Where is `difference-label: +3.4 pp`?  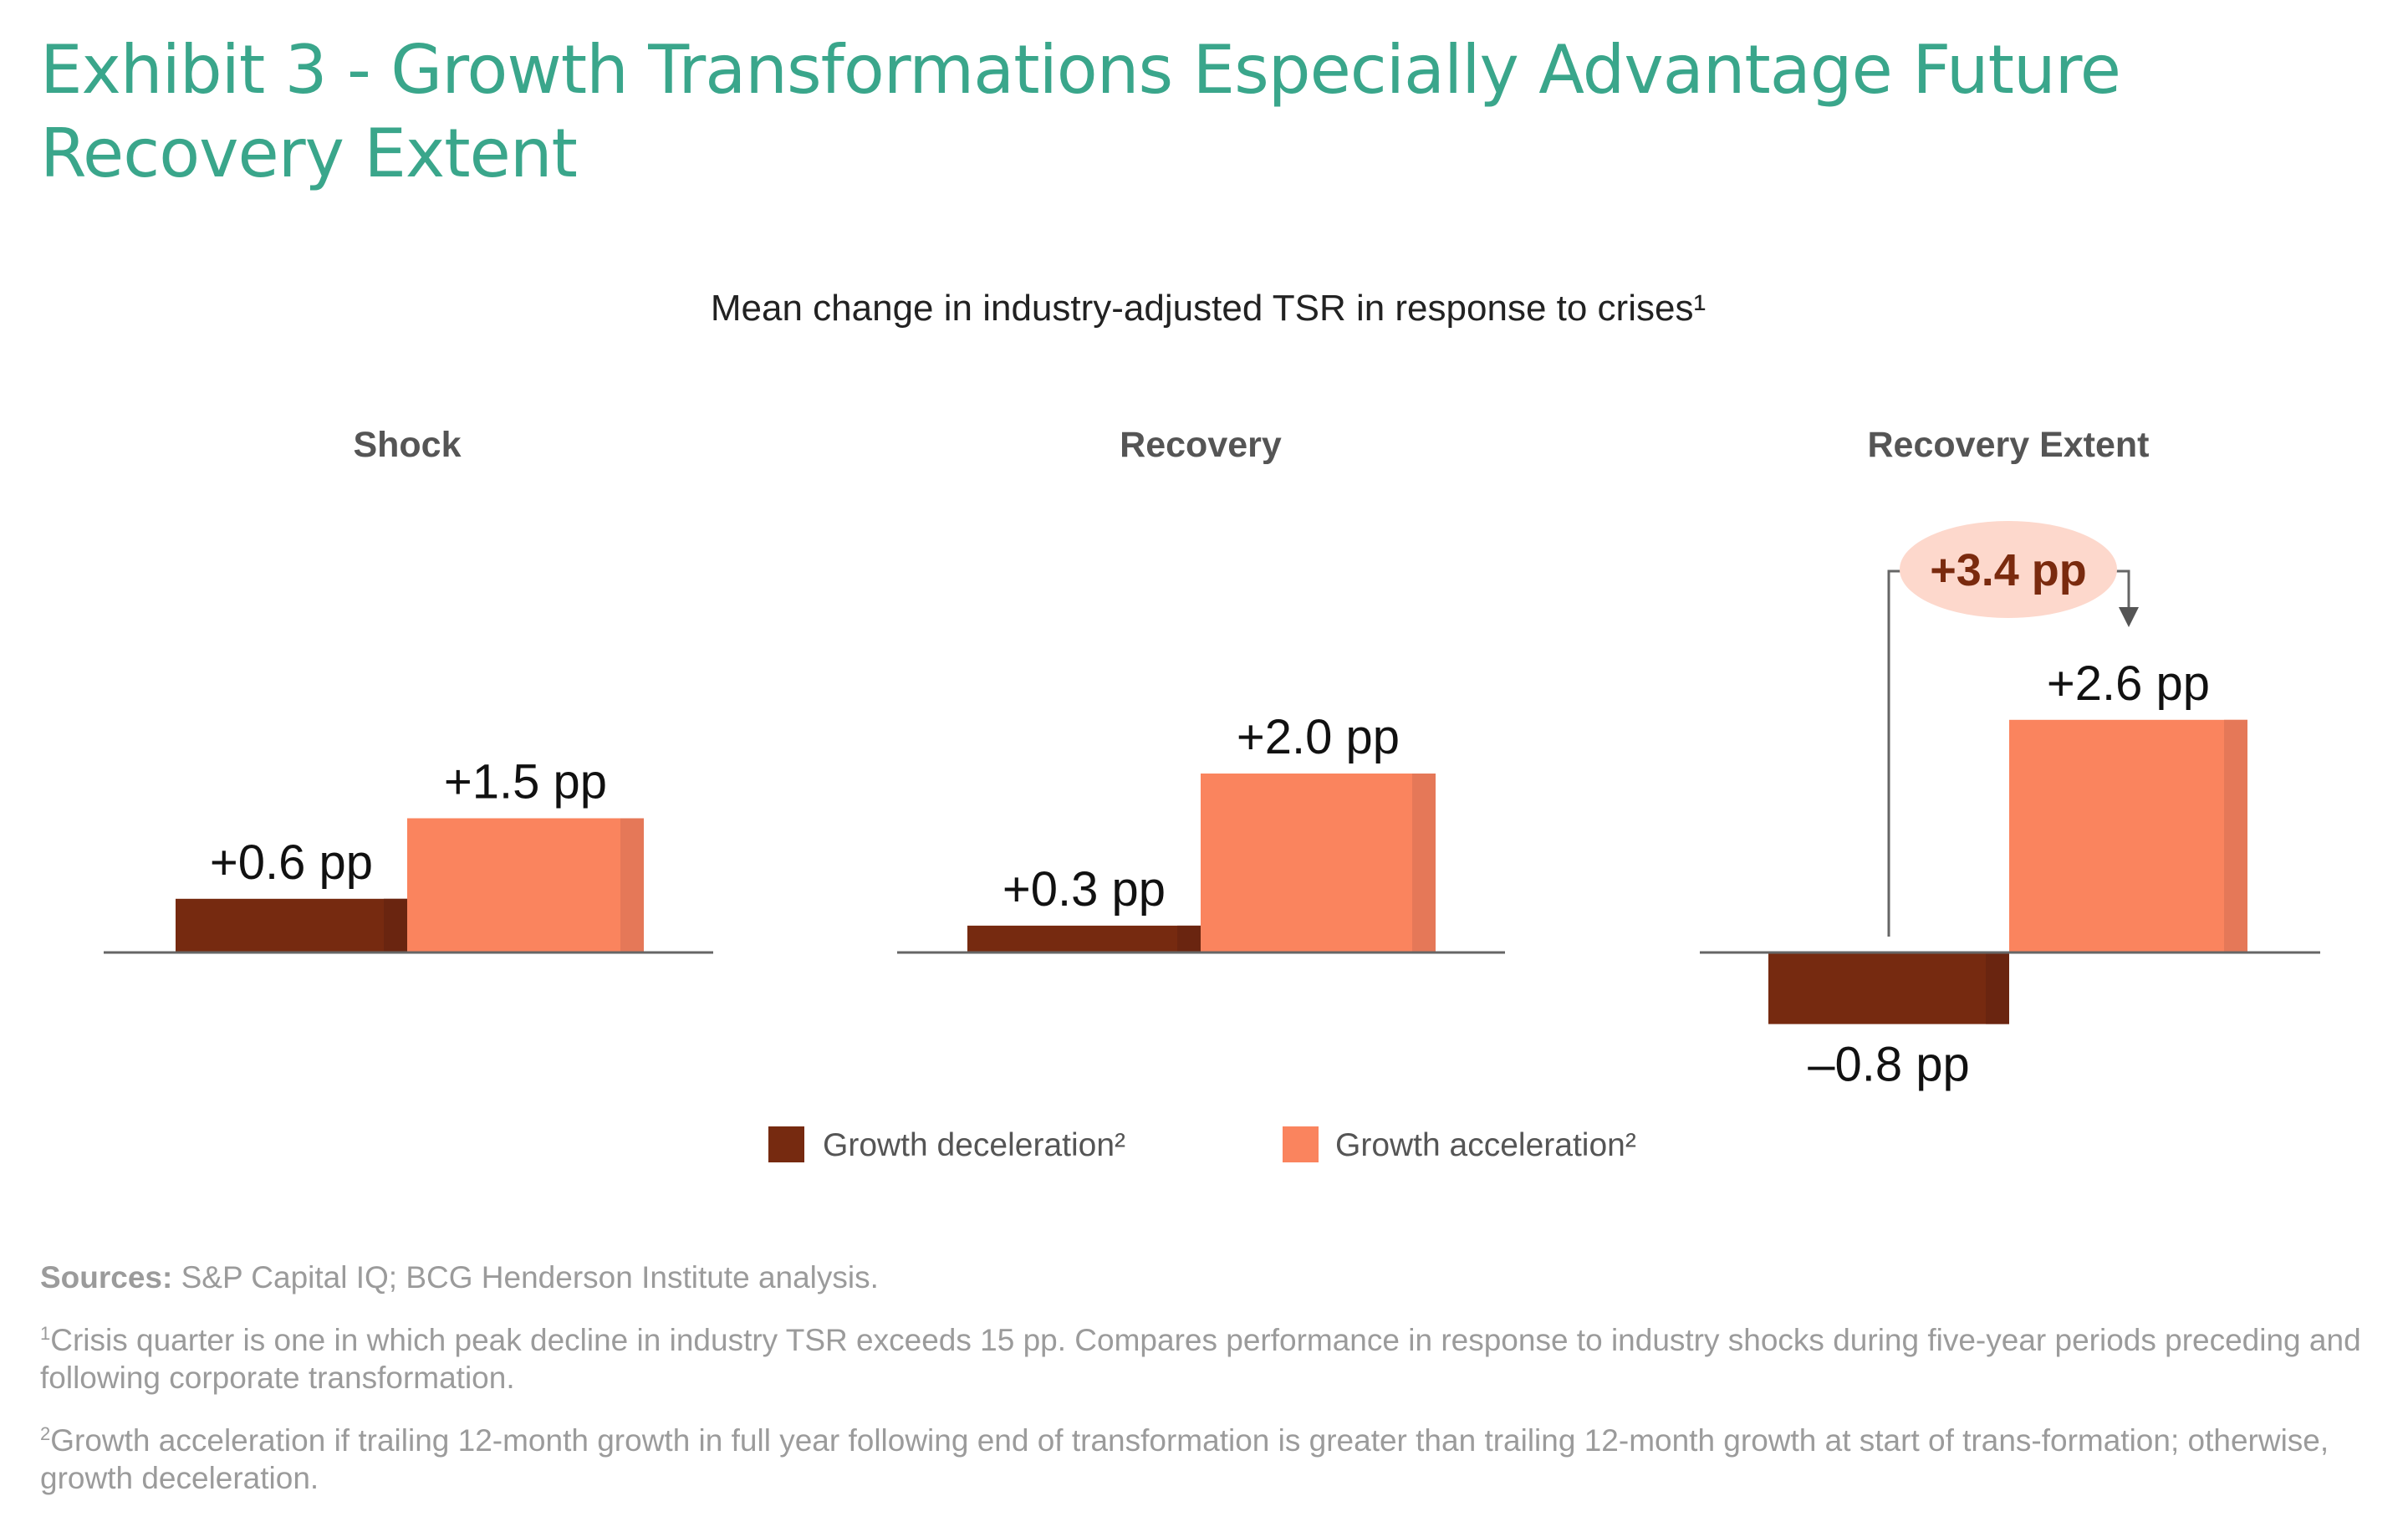 difference-label: +3.4 pp is located at coordinates (2008, 570).